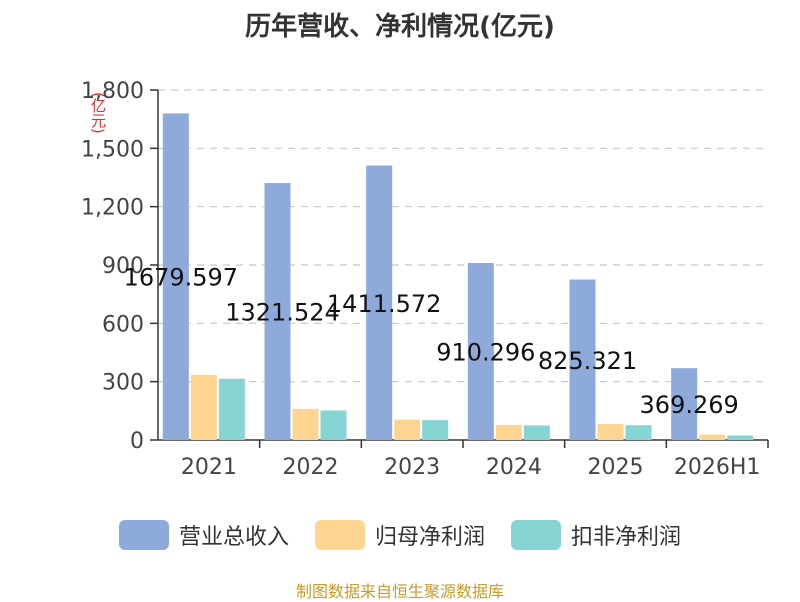  What do you see at coordinates (123, 266) in the screenshot?
I see `y-tick-label: 900` at bounding box center [123, 266].